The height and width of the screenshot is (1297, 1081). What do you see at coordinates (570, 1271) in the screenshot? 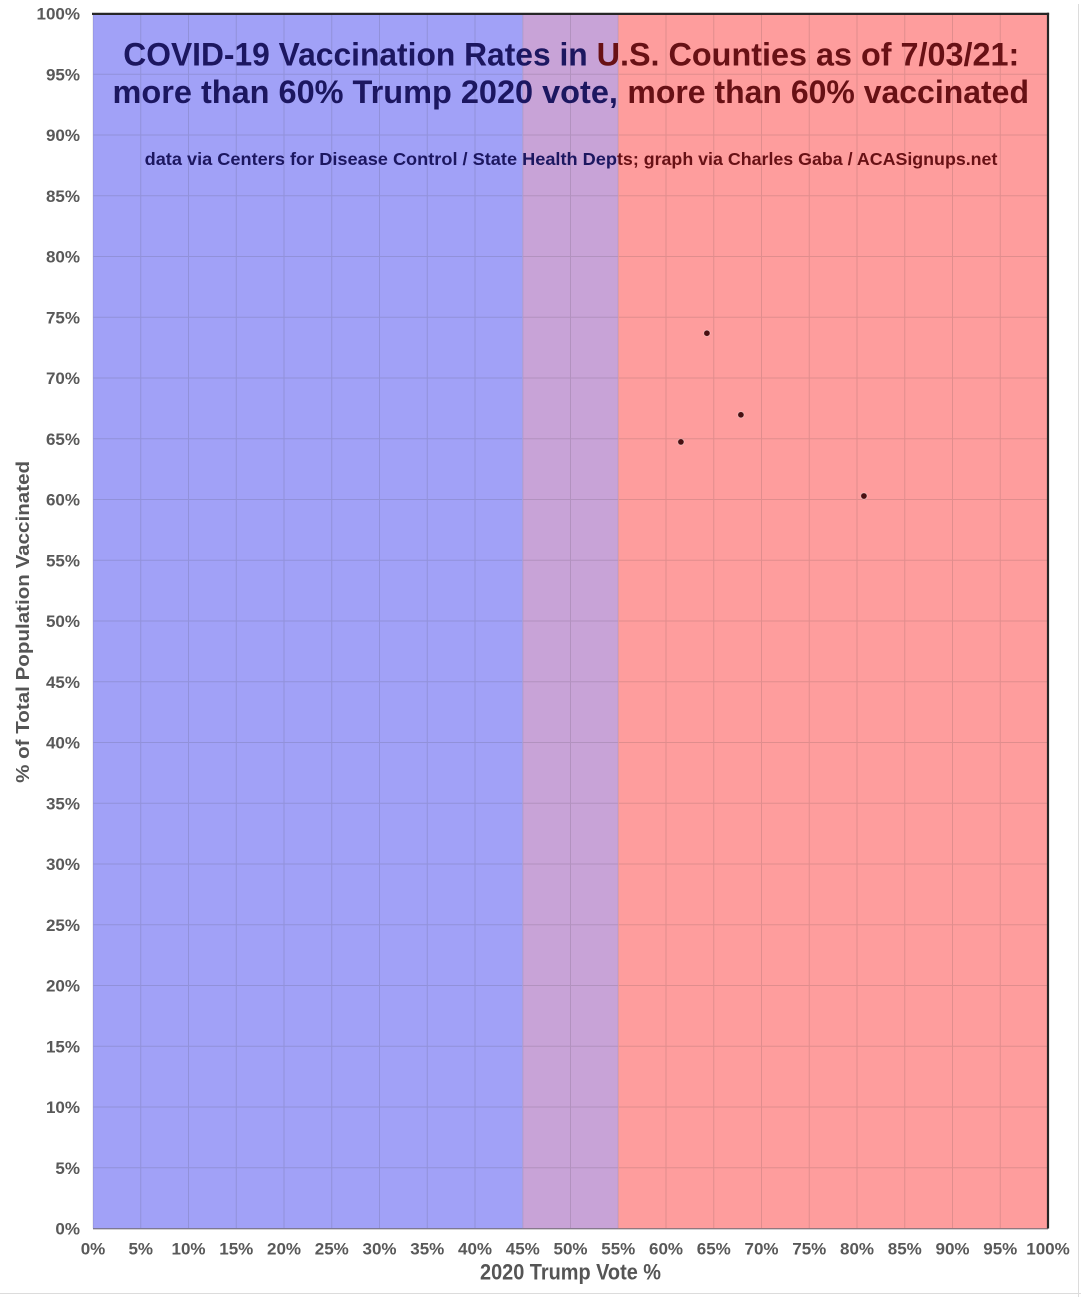
I see `svg-text: 2020 Trump Vote %` at bounding box center [570, 1271].